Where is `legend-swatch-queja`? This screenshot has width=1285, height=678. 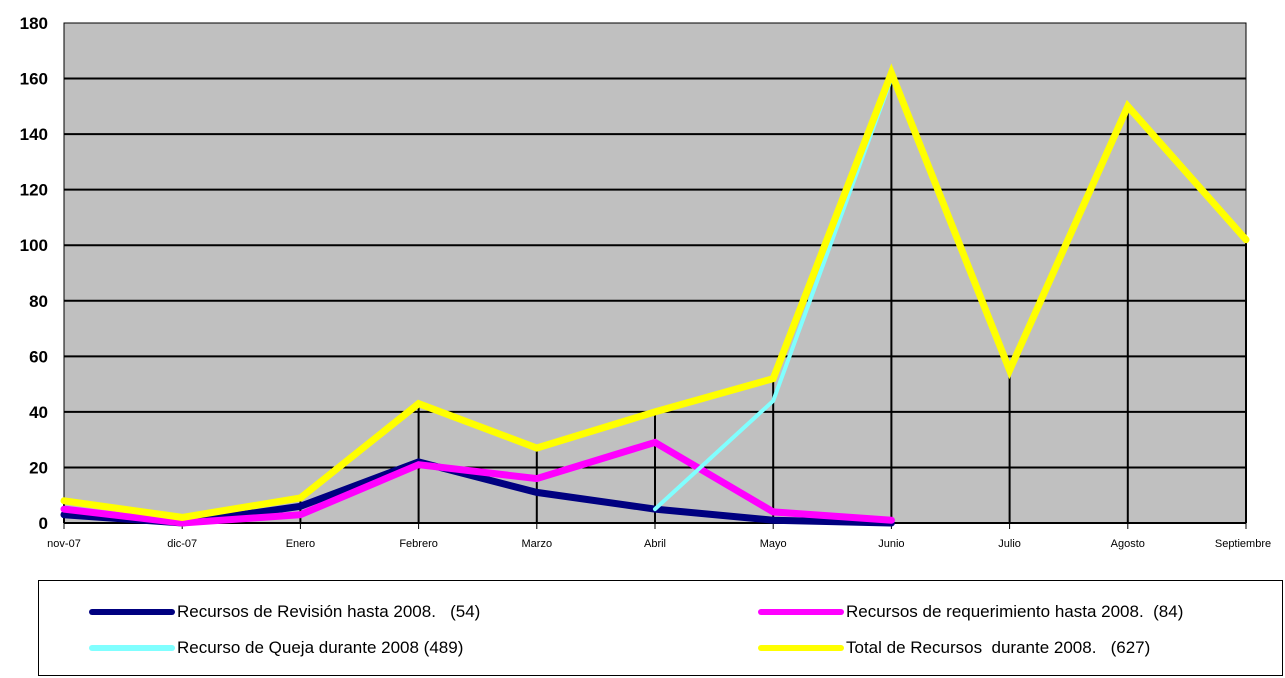 legend-swatch-queja is located at coordinates (132, 648).